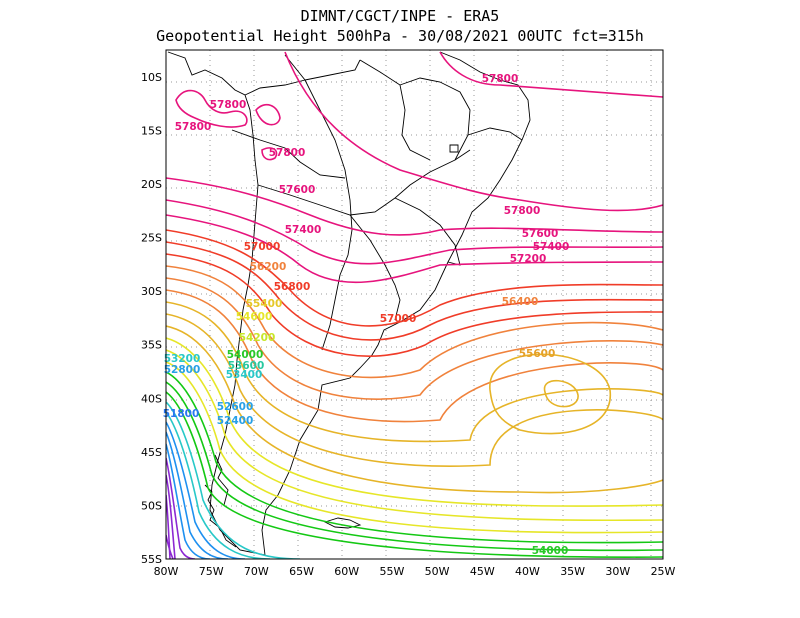 The height and width of the screenshot is (618, 800). I want to click on y-tick-label: 45S, so click(151, 452).